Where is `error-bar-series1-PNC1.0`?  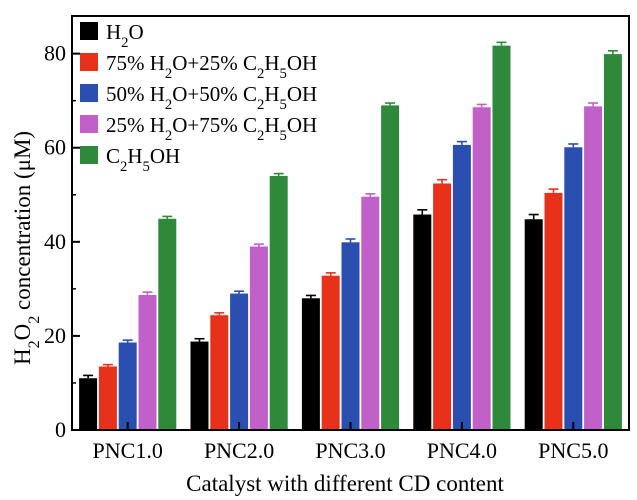 error-bar-series1-PNC1.0 is located at coordinates (88, 376).